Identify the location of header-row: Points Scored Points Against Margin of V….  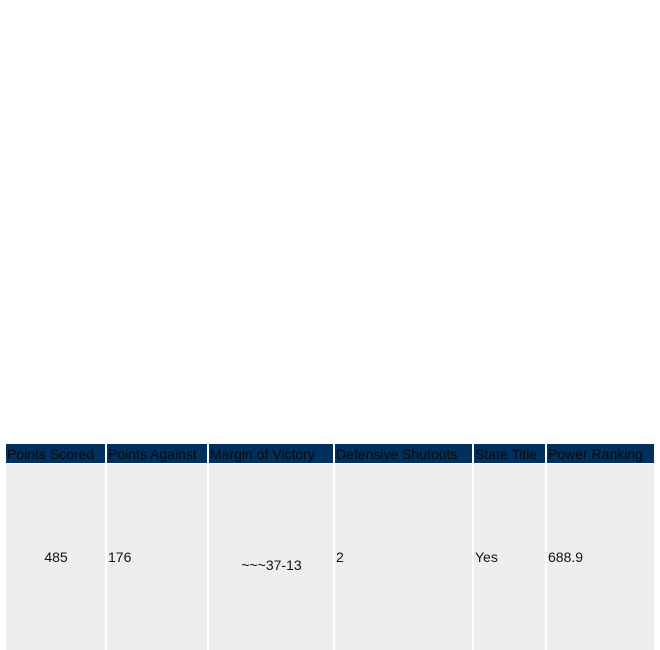
(330, 454).